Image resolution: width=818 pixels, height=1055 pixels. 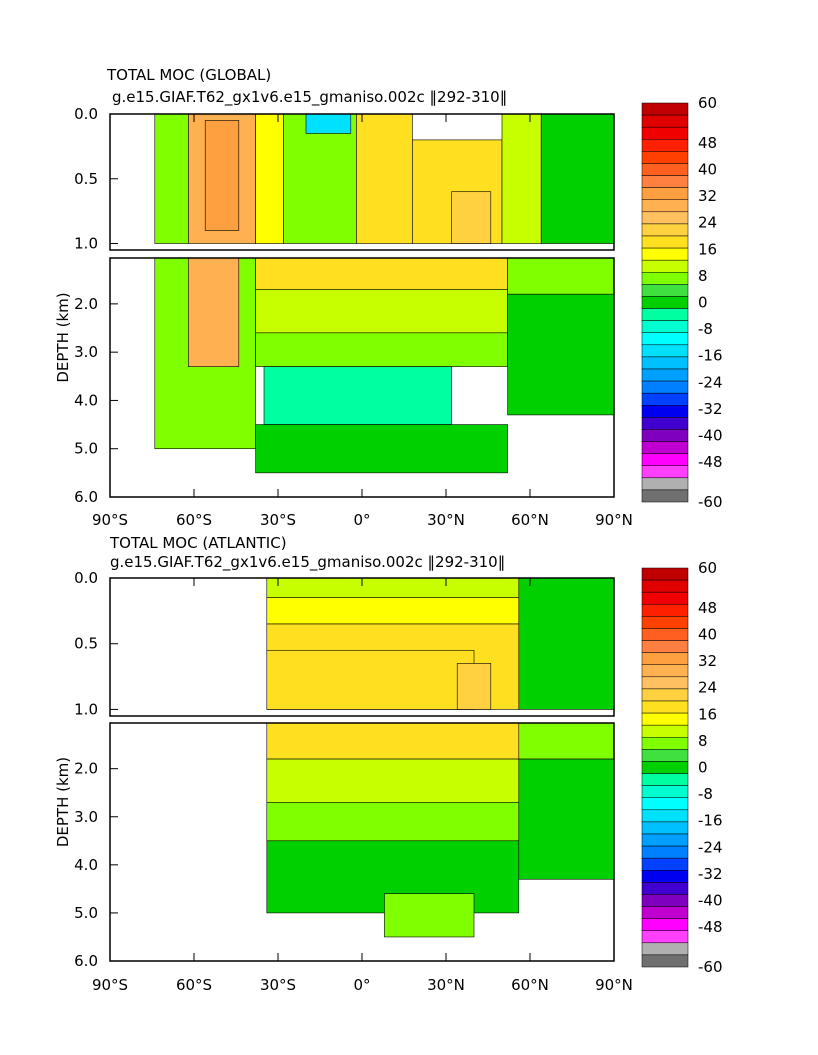 What do you see at coordinates (710, 436) in the screenshot?
I see `colorbar-label: -40` at bounding box center [710, 436].